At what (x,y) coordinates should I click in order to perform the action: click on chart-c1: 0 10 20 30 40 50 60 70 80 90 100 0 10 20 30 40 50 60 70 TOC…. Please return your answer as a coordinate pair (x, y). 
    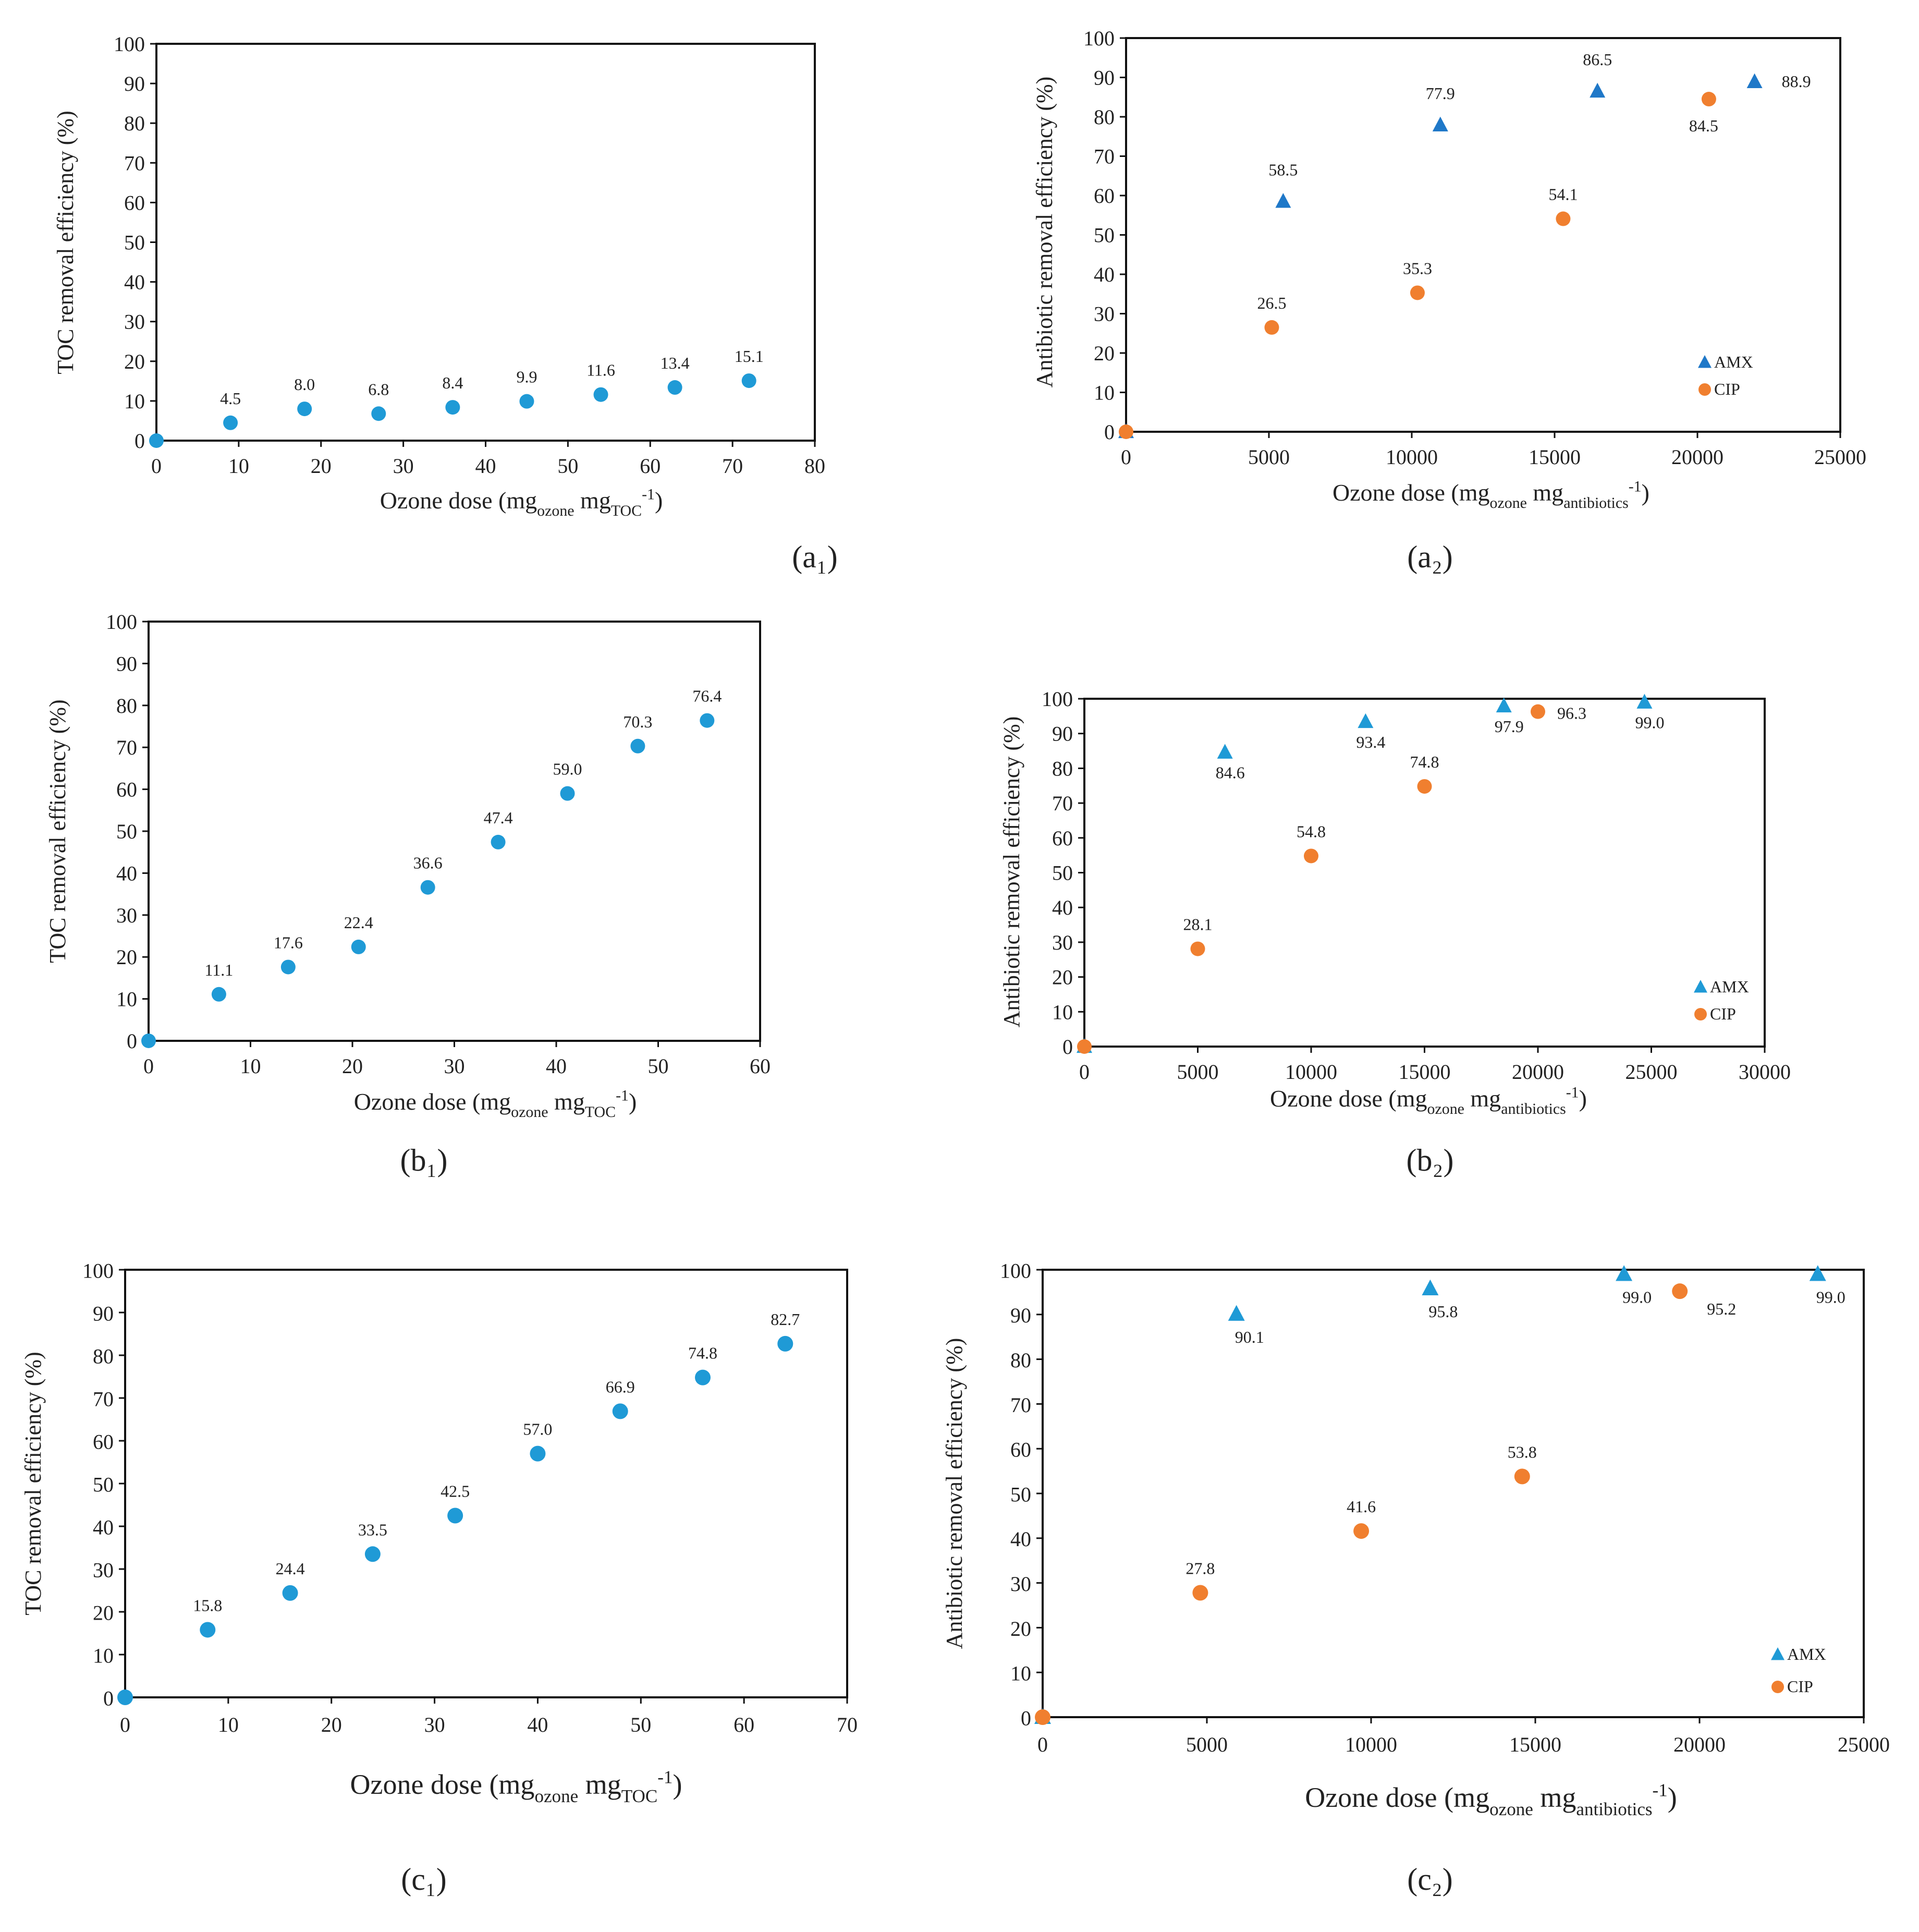
    Looking at the image, I should click on (439, 1578).